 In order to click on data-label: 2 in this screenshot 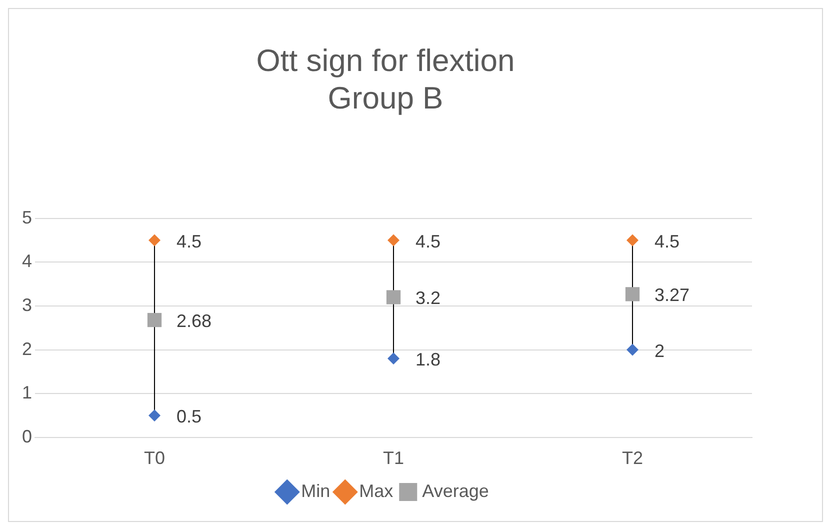, I will do `click(659, 350)`.